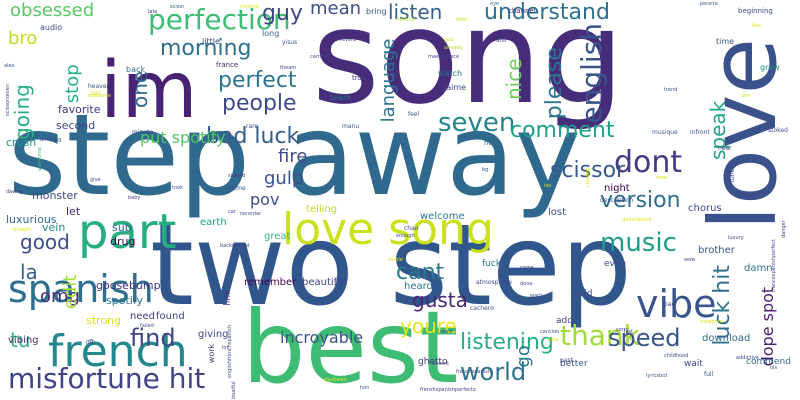 This screenshot has width=800, height=400. Describe the element at coordinates (76, 125) in the screenshot. I see `word-second: second` at that location.